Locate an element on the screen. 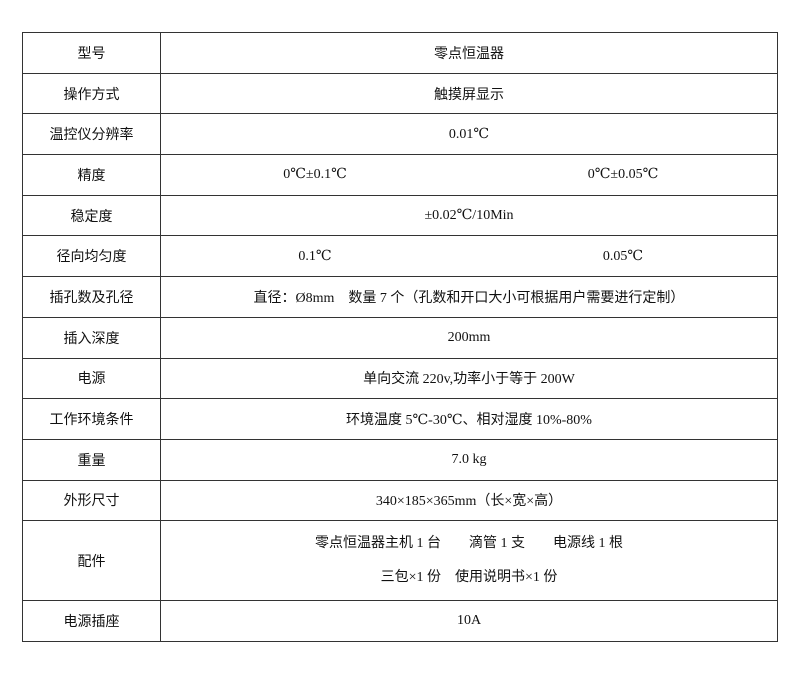 This screenshot has width=800, height=700. row-value: 0℃±0.1℃ 0℃±0.05℃ is located at coordinates (469, 175).